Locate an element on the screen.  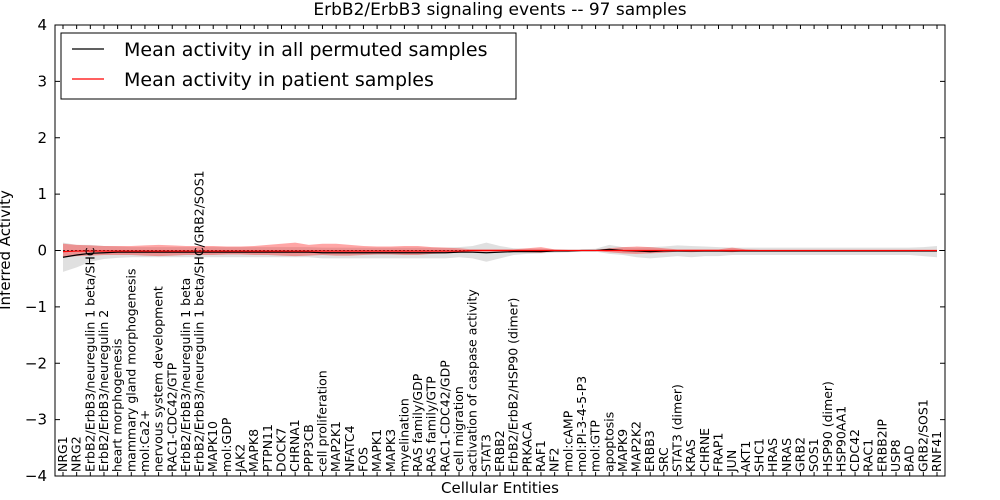
y-tick-label: −2 is located at coordinates (36, 363).